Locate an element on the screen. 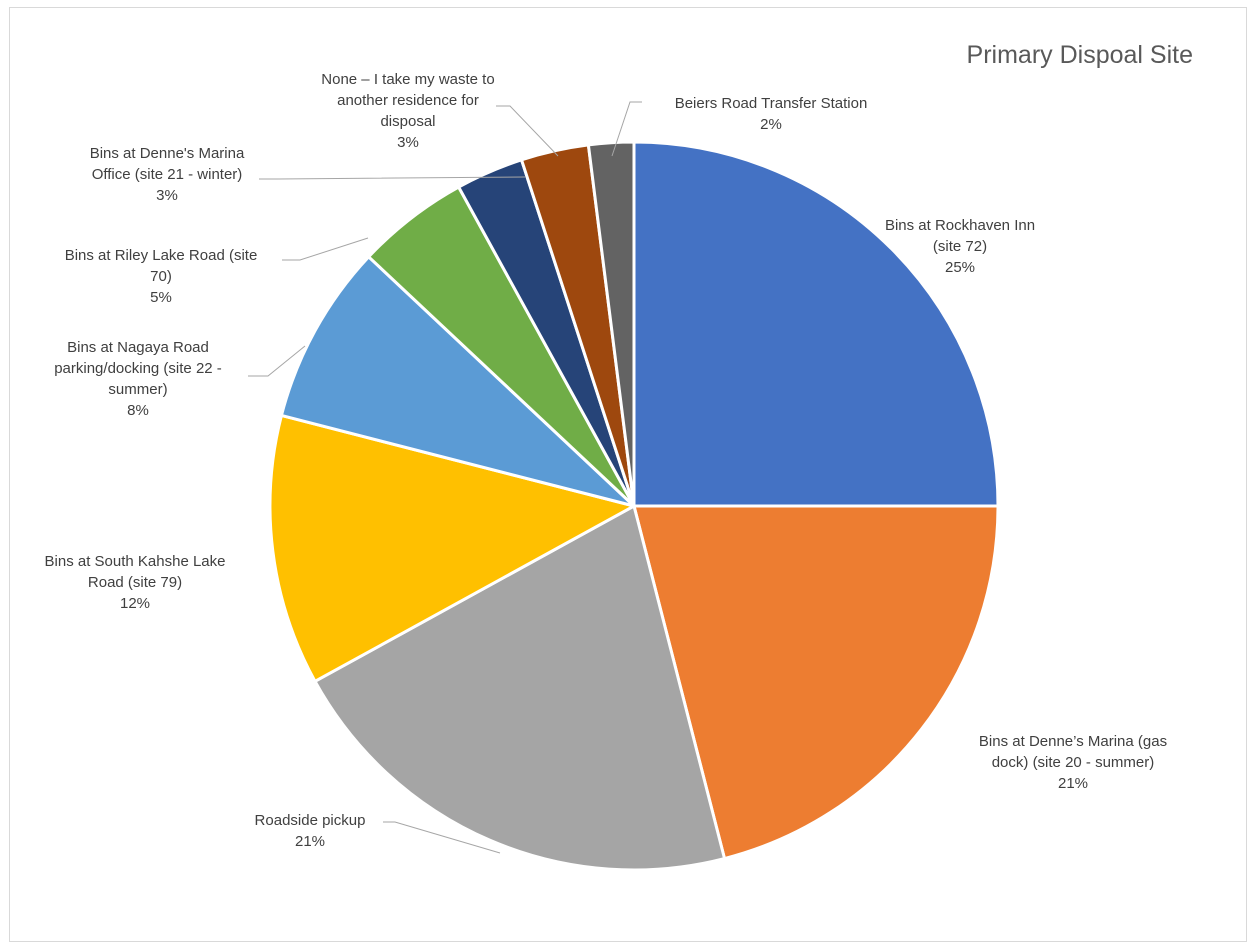 This screenshot has height=951, width=1258. slice-percent-label: 8% is located at coordinates (138, 410).